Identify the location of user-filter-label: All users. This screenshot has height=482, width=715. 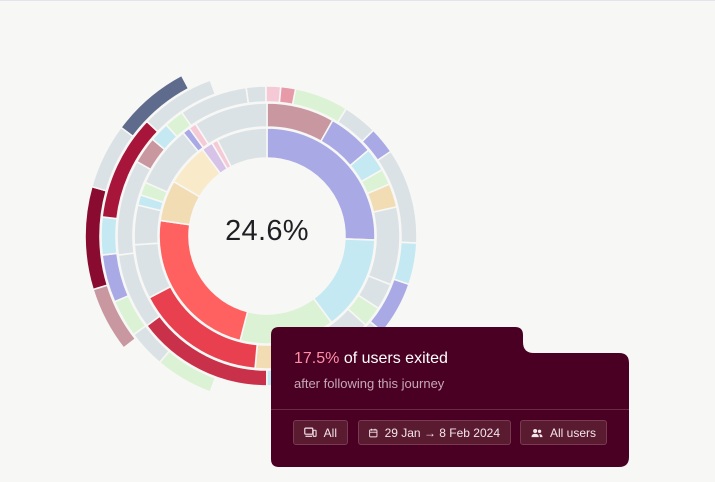
(572, 432).